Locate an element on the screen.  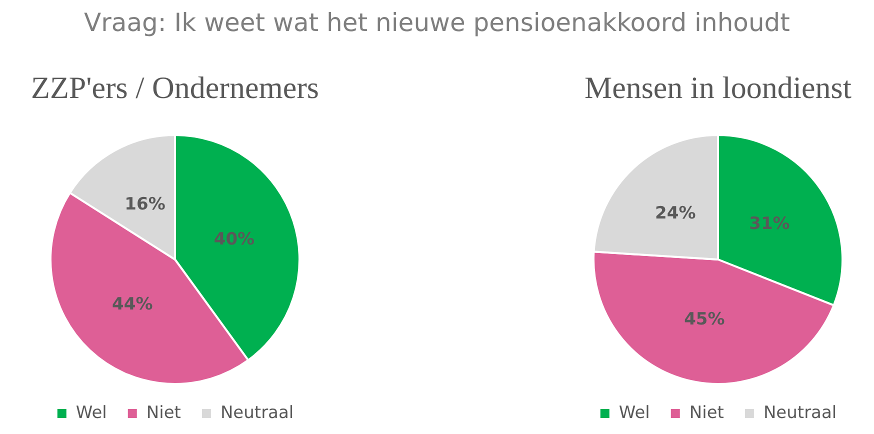
data-label: 44% is located at coordinates (132, 304).